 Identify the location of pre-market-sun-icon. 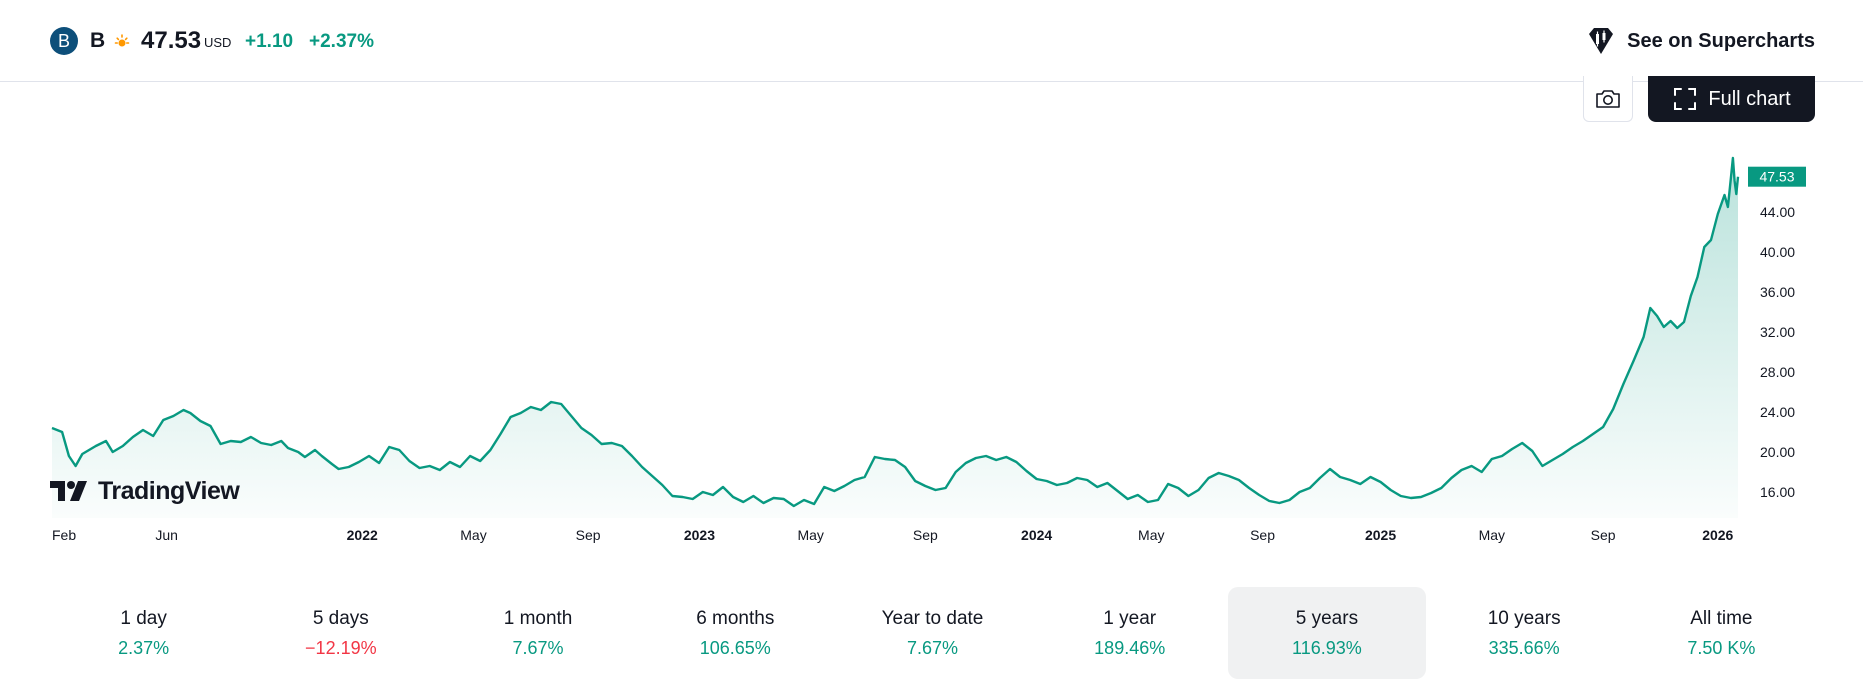
(122, 40).